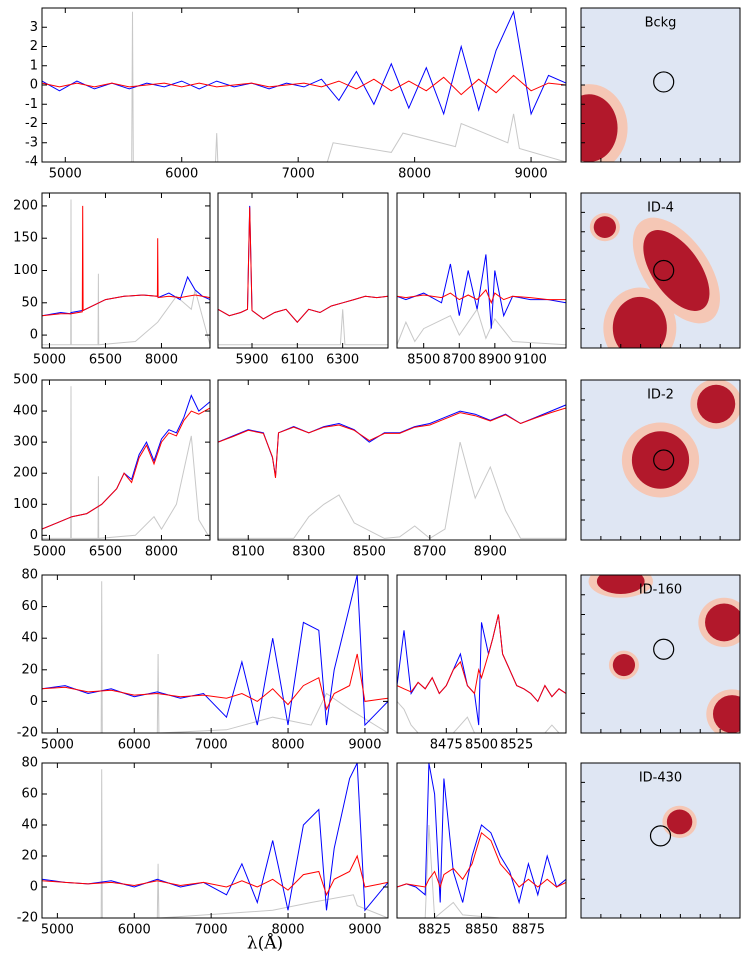  I want to click on image-panel: ID-2, so click(660, 460).